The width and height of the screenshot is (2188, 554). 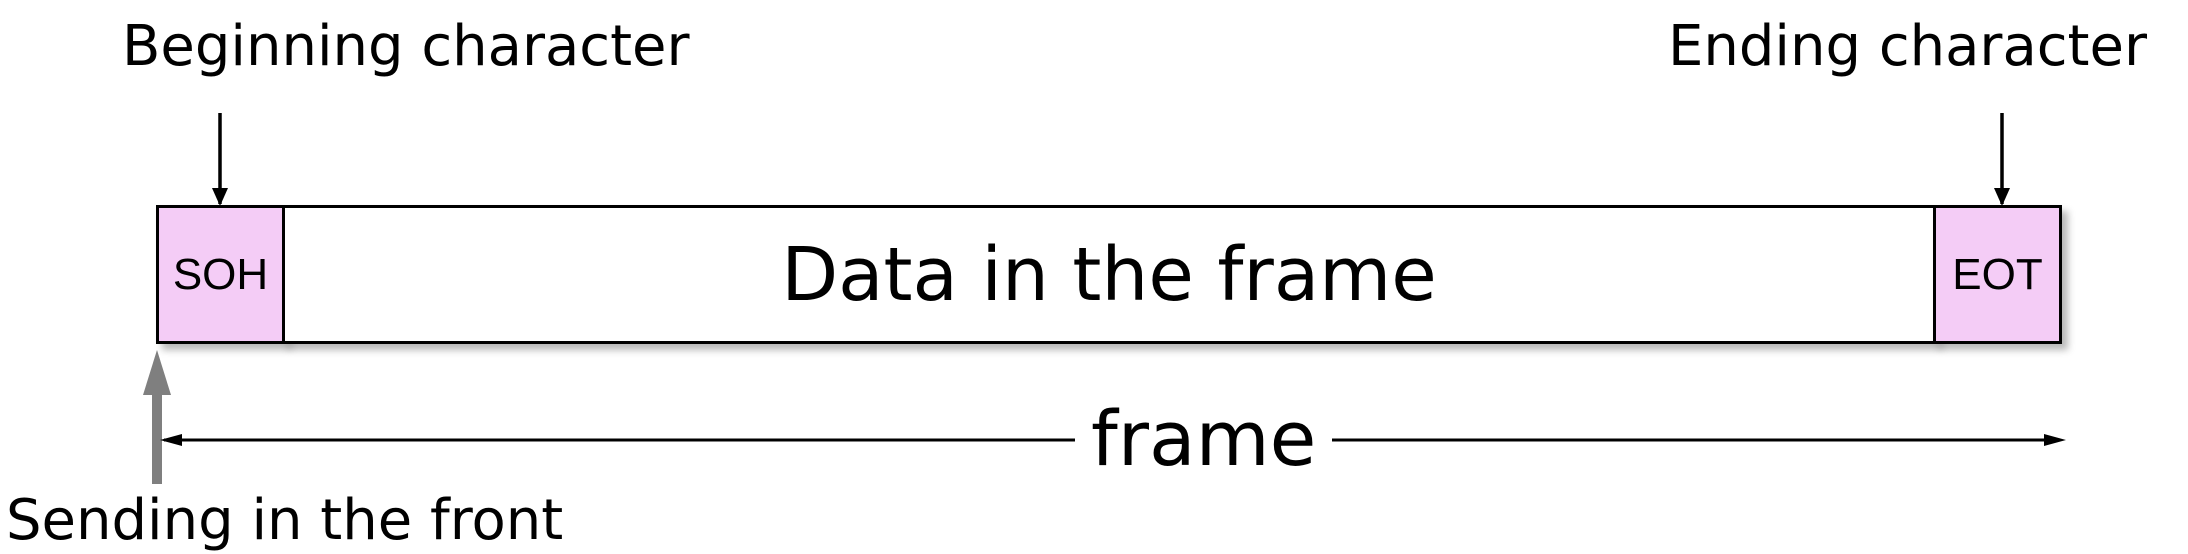 I want to click on soh-label: SOH, so click(x=220, y=274).